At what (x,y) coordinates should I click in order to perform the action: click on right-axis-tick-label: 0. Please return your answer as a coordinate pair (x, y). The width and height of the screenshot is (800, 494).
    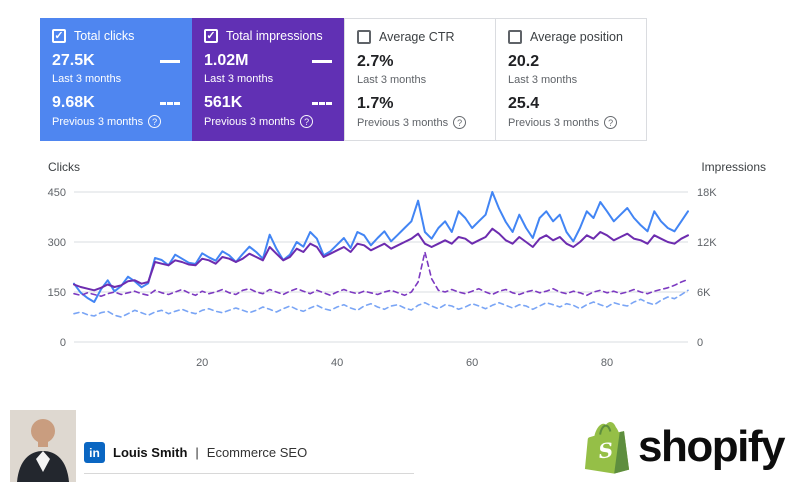
    Looking at the image, I should click on (700, 343).